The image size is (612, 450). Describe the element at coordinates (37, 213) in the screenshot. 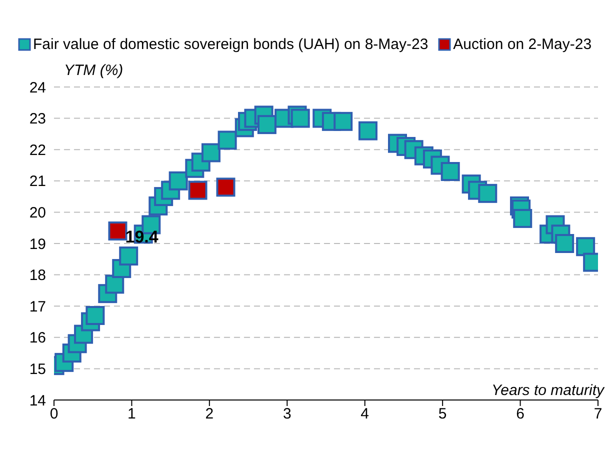

I see `y-tick-label: 20` at that location.